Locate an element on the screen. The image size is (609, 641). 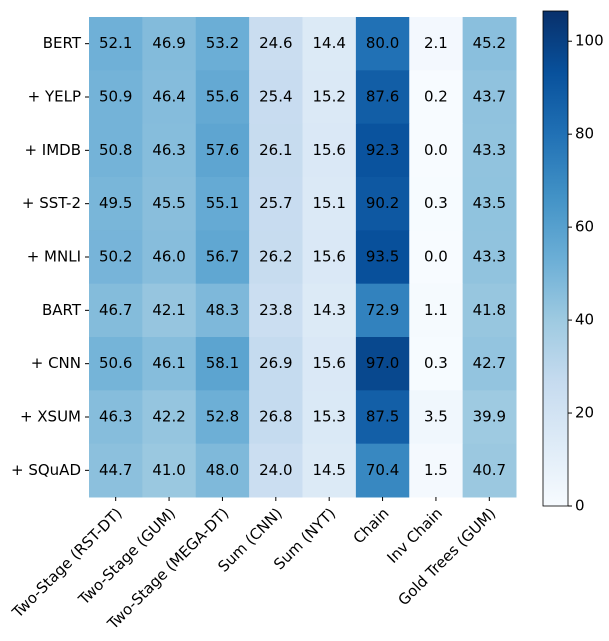
cell-label: 43.5 is located at coordinates (489, 203).